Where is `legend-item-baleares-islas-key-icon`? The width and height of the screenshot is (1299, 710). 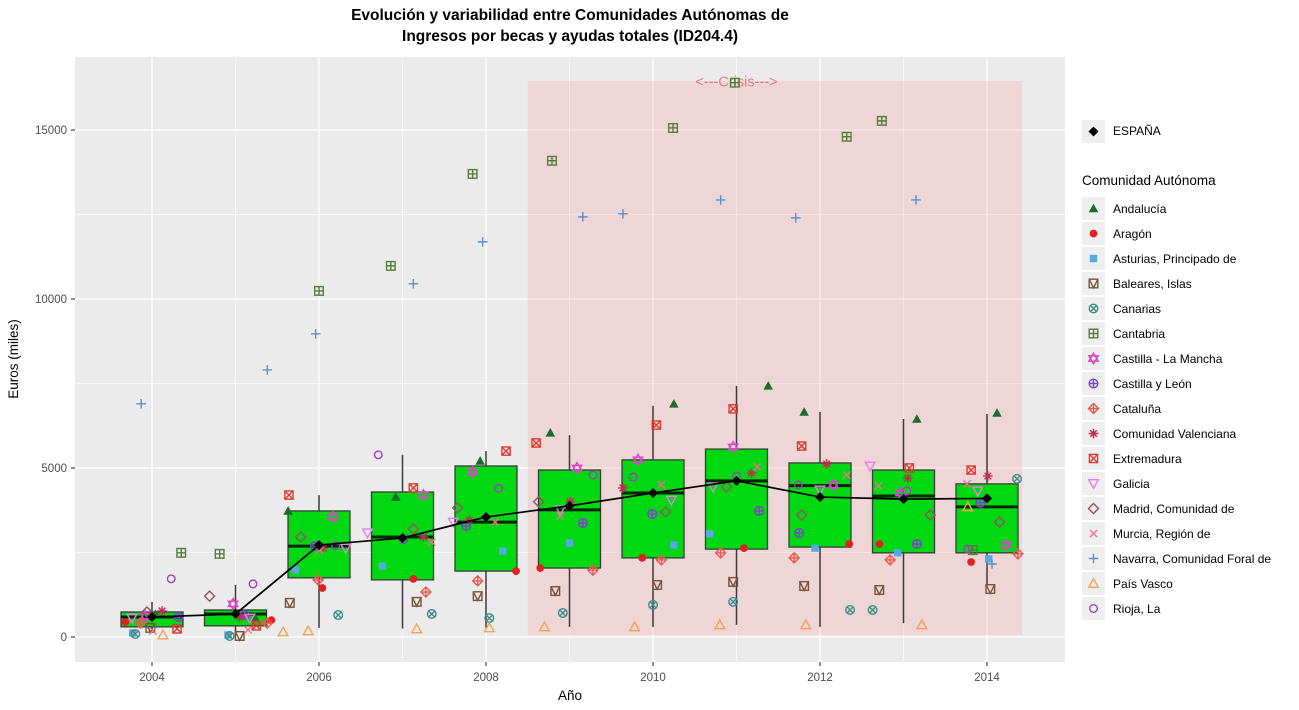
legend-item-baleares-islas-key-icon is located at coordinates (1093, 283).